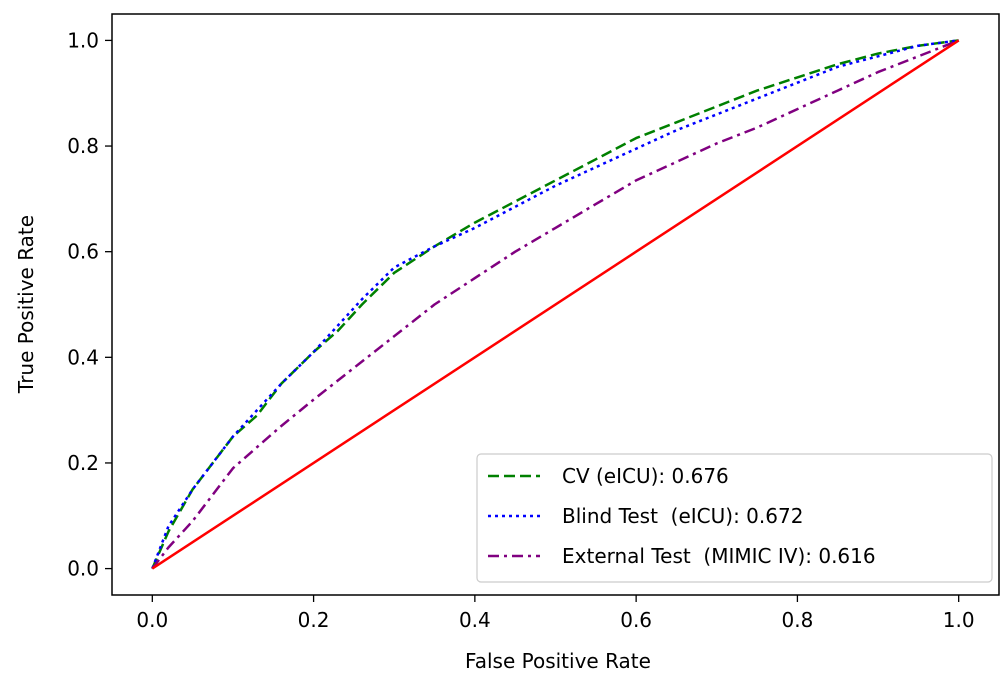 The height and width of the screenshot is (677, 1000). What do you see at coordinates (798, 620) in the screenshot?
I see `x-tick-label: 0.8` at bounding box center [798, 620].